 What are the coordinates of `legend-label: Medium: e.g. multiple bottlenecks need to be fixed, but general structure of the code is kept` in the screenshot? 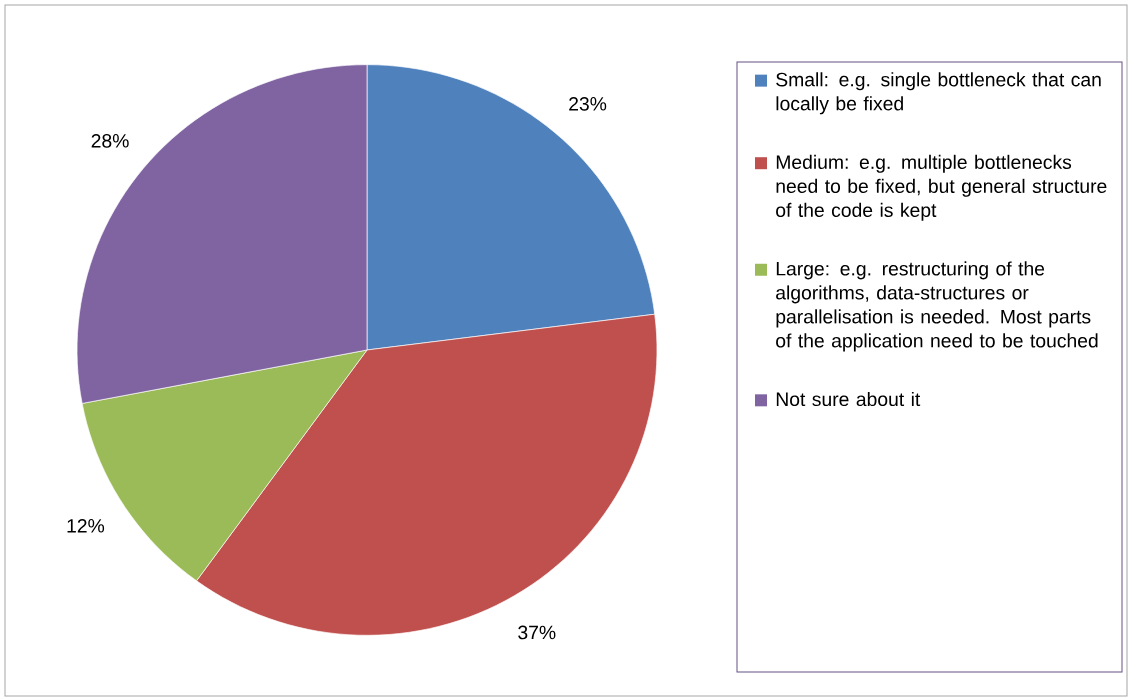 It's located at (941, 187).